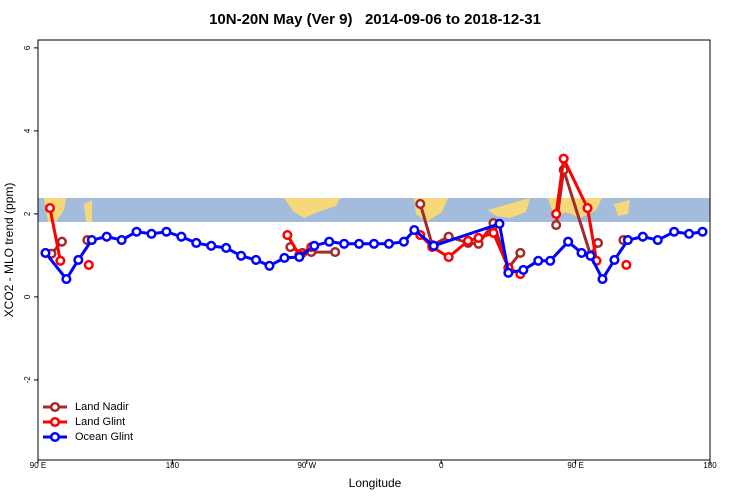 This screenshot has width=750, height=500. What do you see at coordinates (306, 465) in the screenshot?
I see `x-tick-label: 90 W` at bounding box center [306, 465].